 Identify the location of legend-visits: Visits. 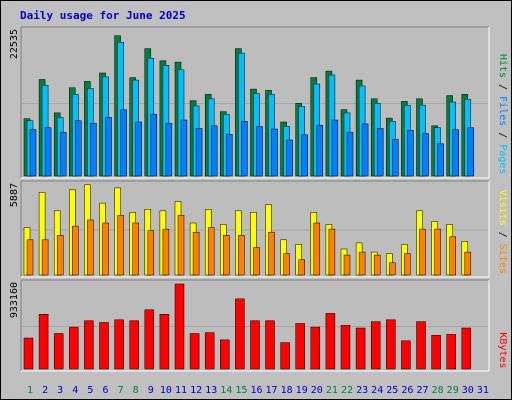
(502, 208).